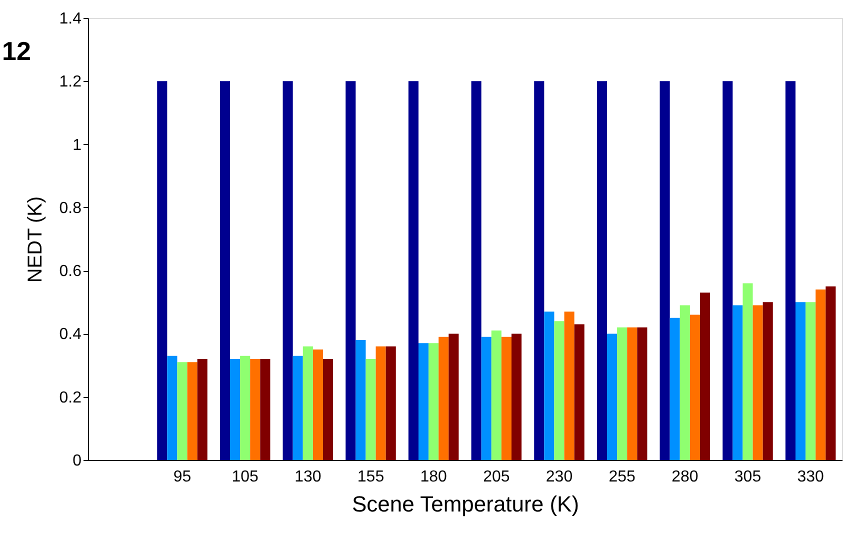 The image size is (846, 534). What do you see at coordinates (35, 239) in the screenshot?
I see `y-axis-title: NEDT (K)` at bounding box center [35, 239].